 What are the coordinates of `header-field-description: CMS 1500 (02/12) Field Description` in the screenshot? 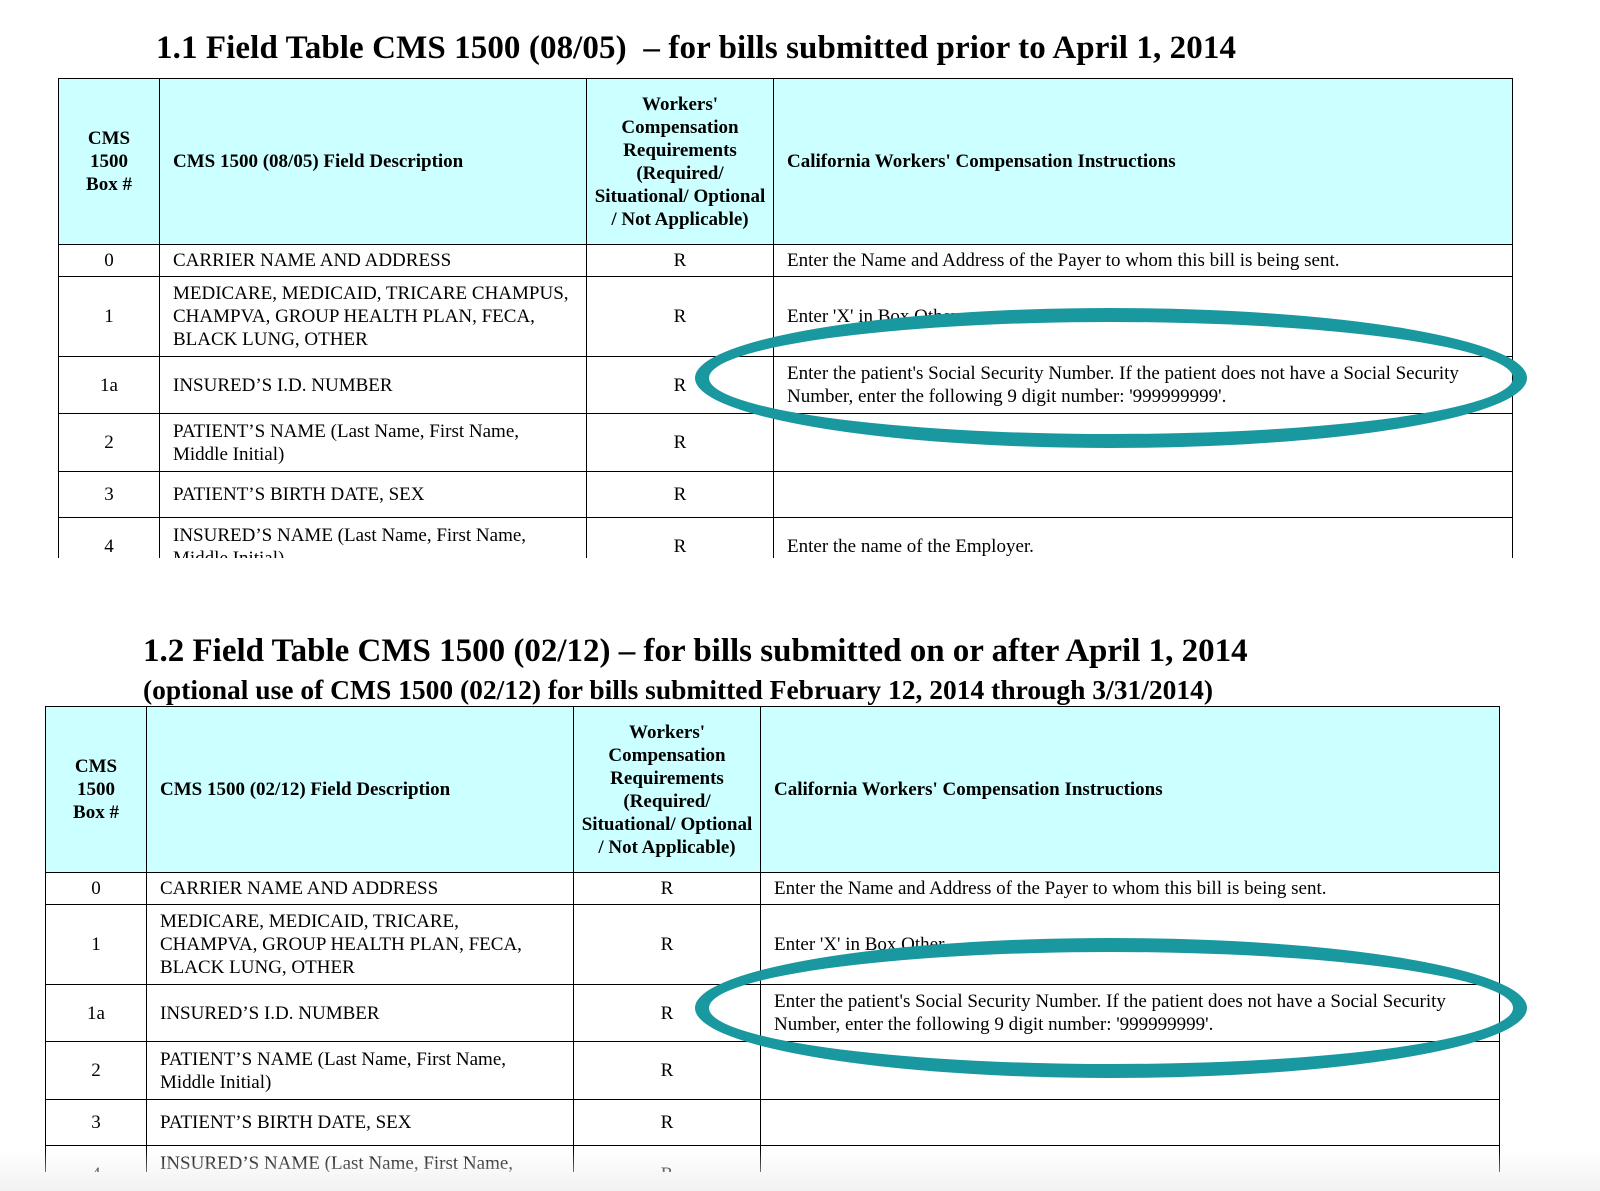 It's located at (360, 789).